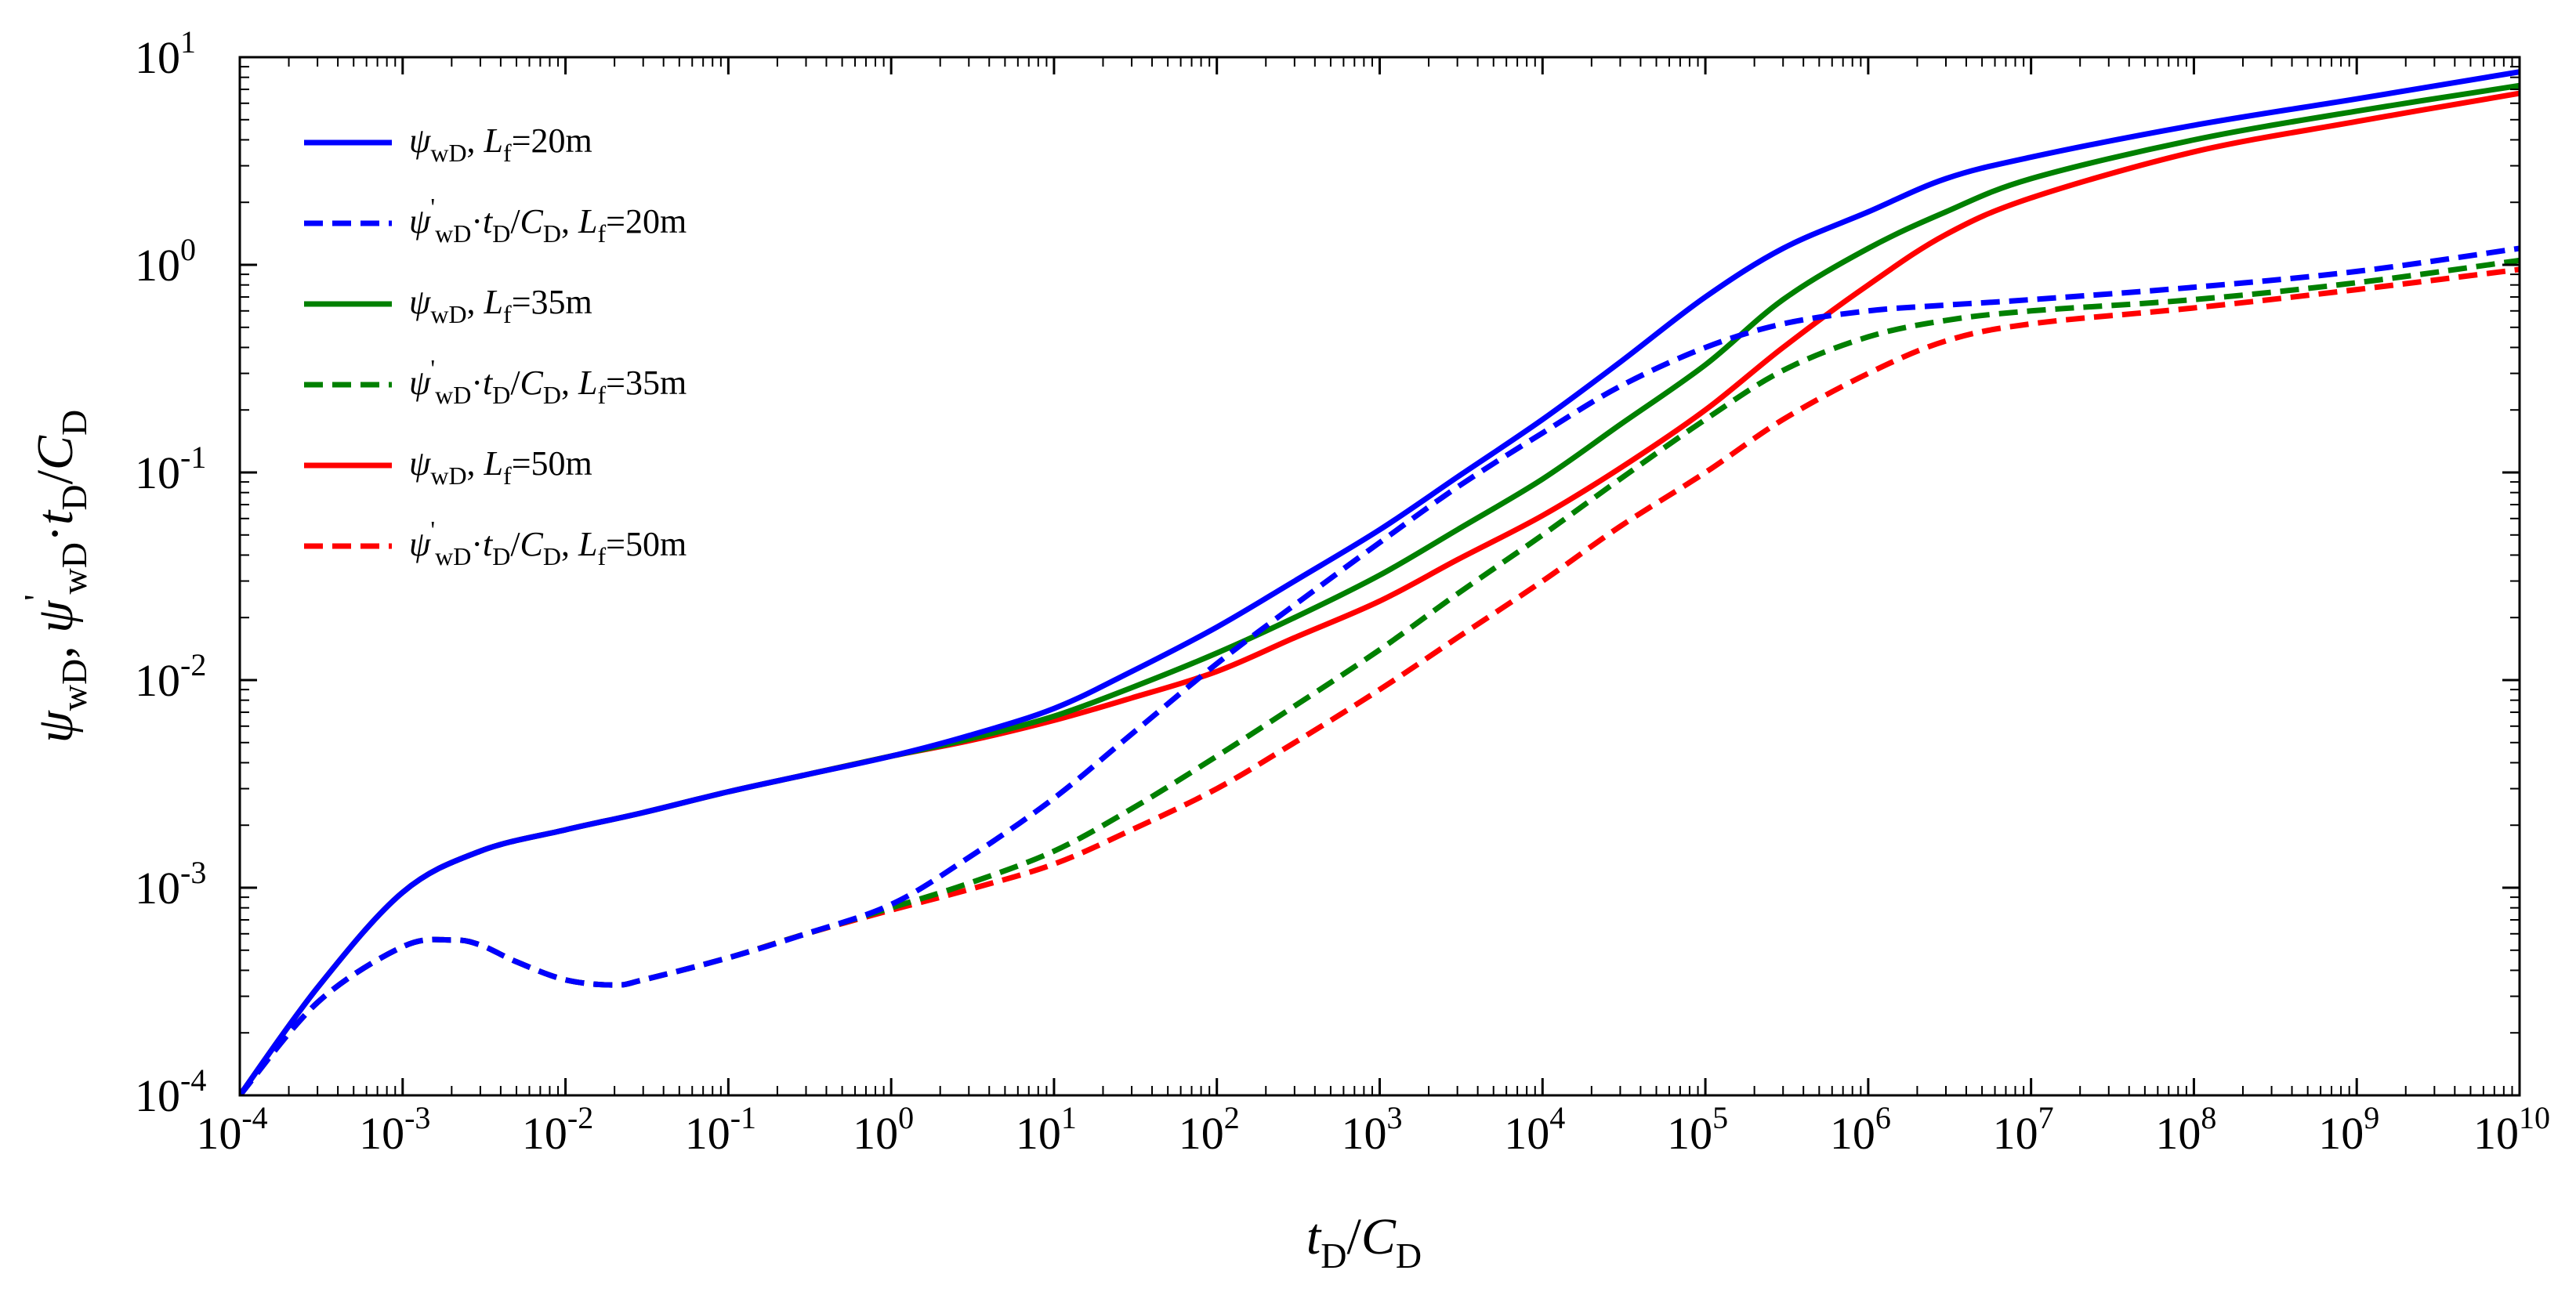 Image resolution: width=2576 pixels, height=1292 pixels. I want to click on svg-text: ψwD, ψ'wD·tD/CD, so click(55, 576).